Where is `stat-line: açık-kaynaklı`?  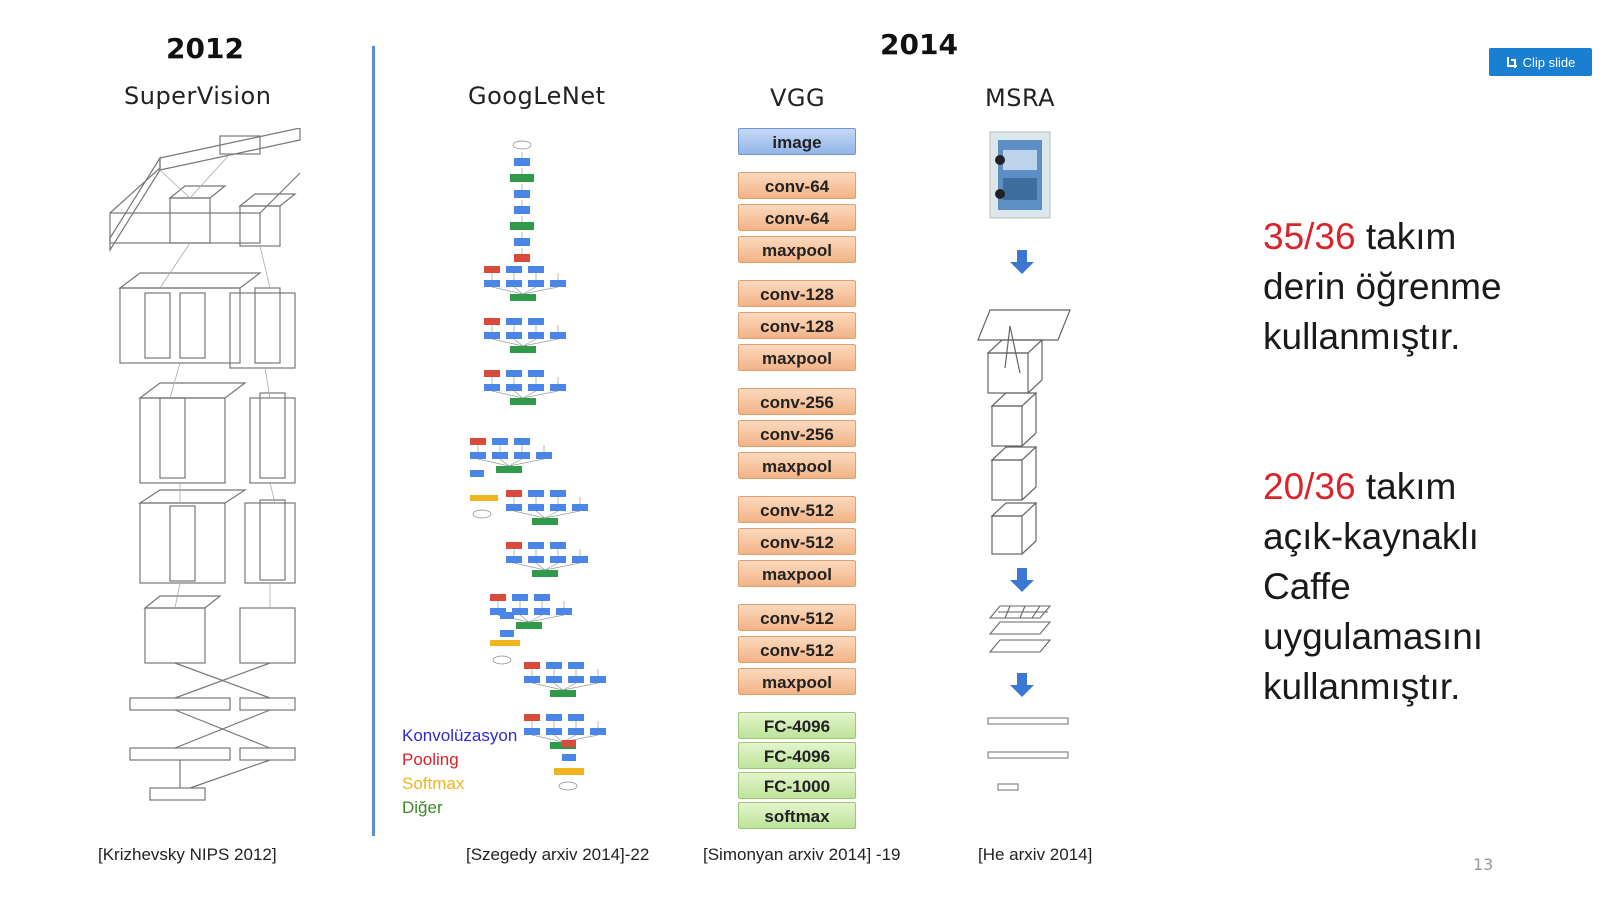
stat-line: açık-kaynaklı is located at coordinates (1371, 536).